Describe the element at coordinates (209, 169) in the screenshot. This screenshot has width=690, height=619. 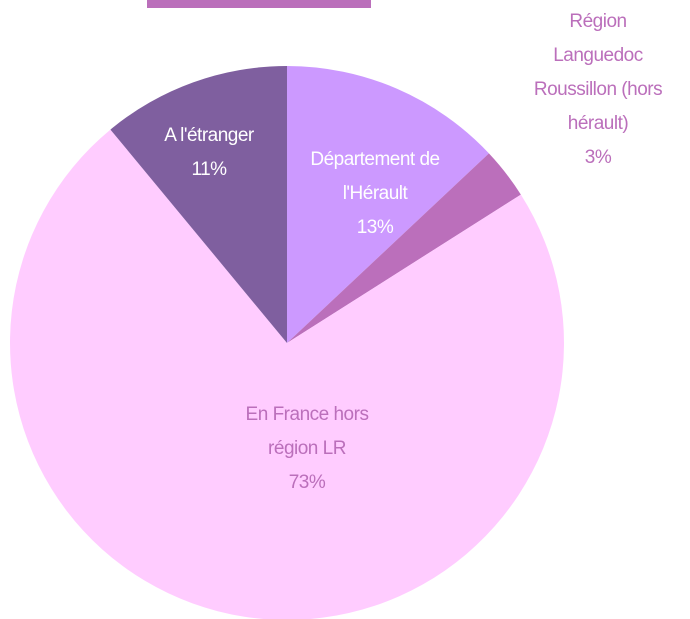
I see `percent-label: 11%` at that location.